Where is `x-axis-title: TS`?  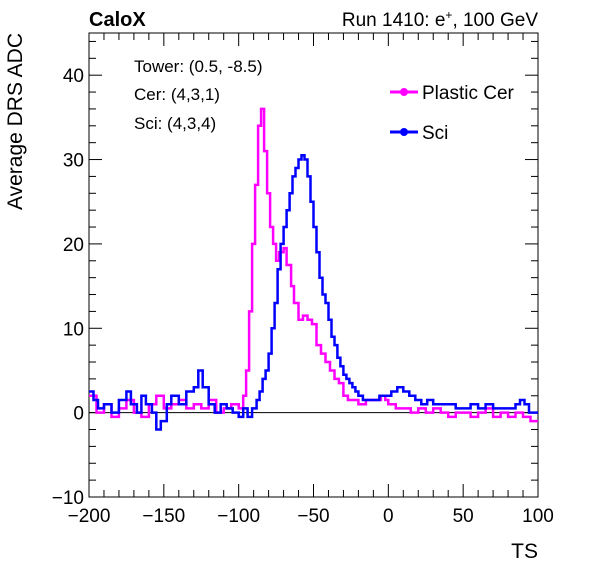 x-axis-title: TS is located at coordinates (524, 551).